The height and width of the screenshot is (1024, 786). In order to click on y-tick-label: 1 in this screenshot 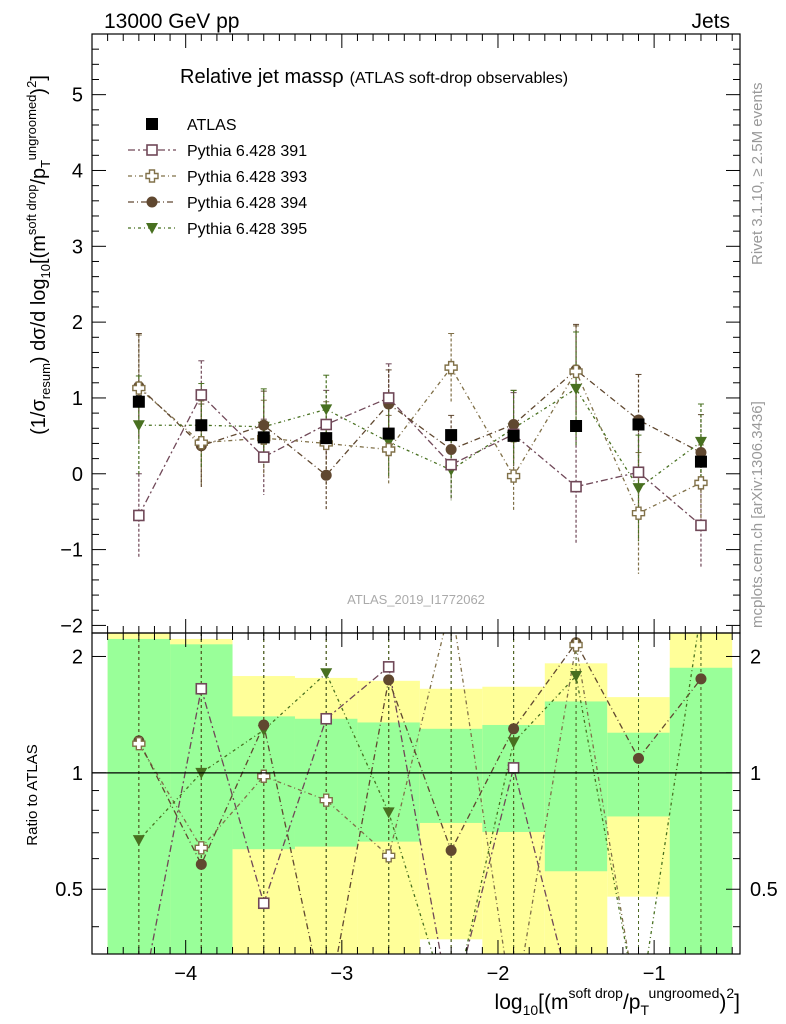, I will do `click(77, 399)`.